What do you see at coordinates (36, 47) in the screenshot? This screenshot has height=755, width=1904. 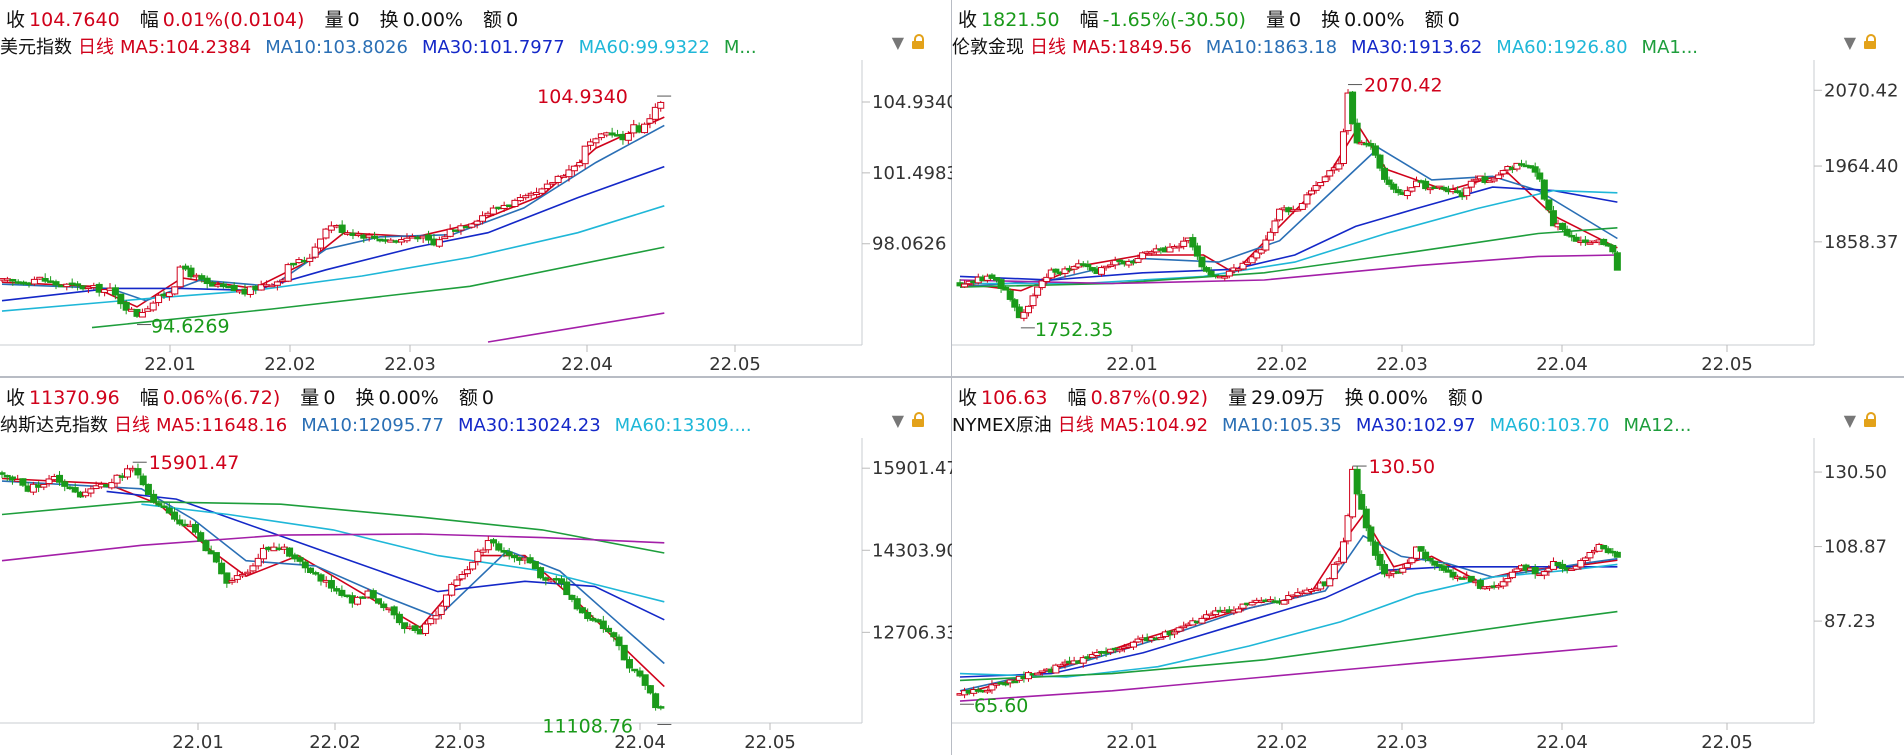 I see `instrument-name: 美元指数` at bounding box center [36, 47].